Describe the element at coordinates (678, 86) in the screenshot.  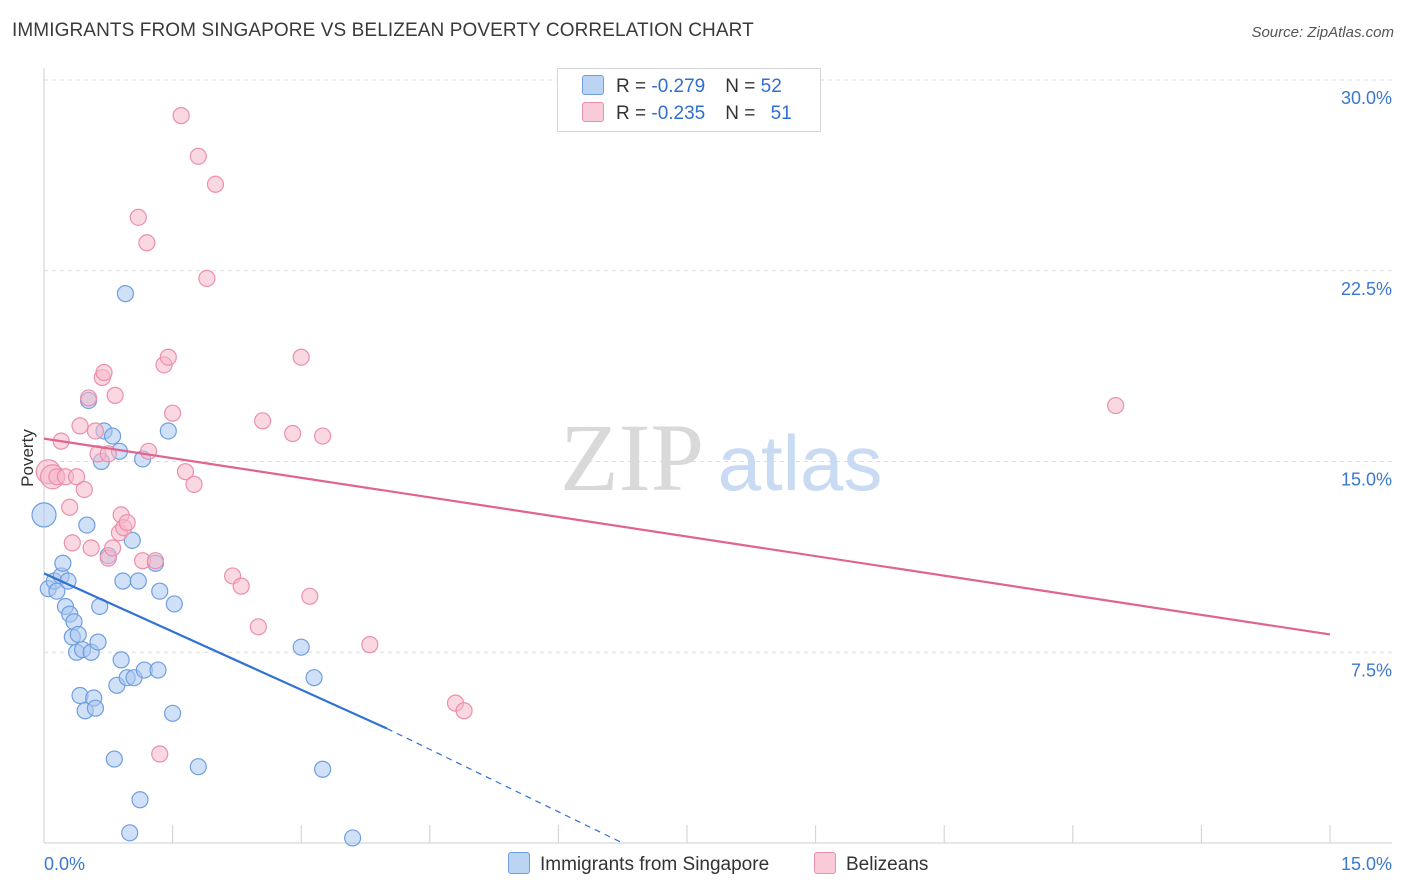
I see `r-value: -0.279` at that location.